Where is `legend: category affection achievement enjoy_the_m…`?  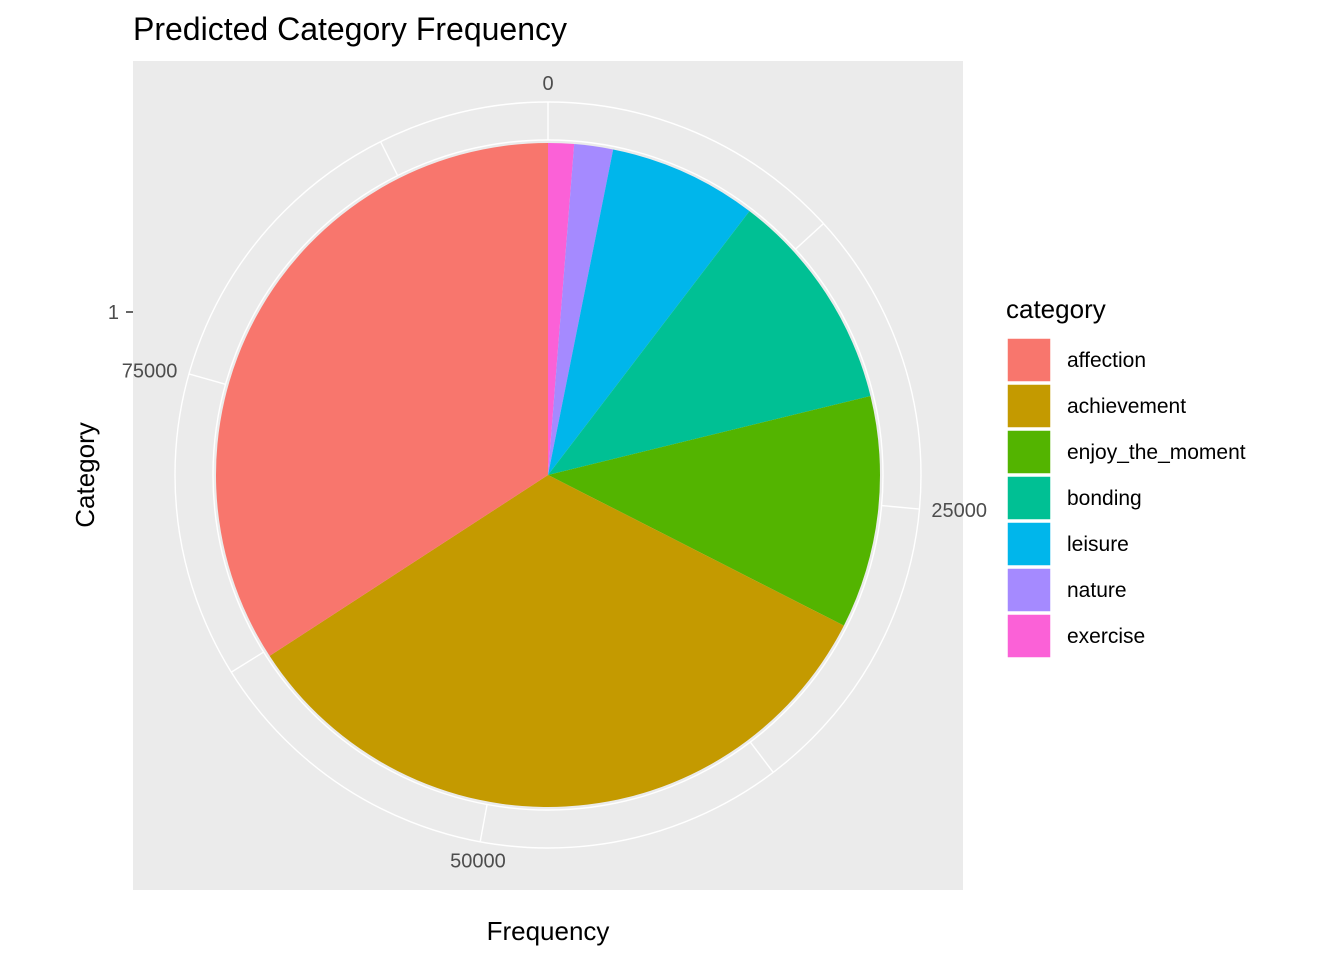
legend: category affection achievement enjoy_the_m… is located at coordinates (1126, 476).